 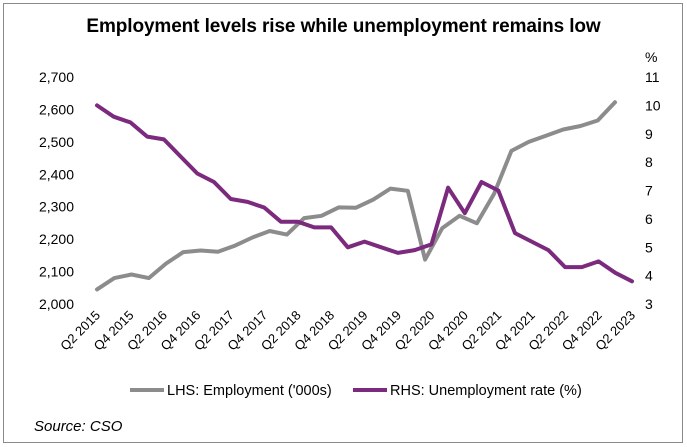 I want to click on left-tick-label: 2,200, so click(x=56, y=239).